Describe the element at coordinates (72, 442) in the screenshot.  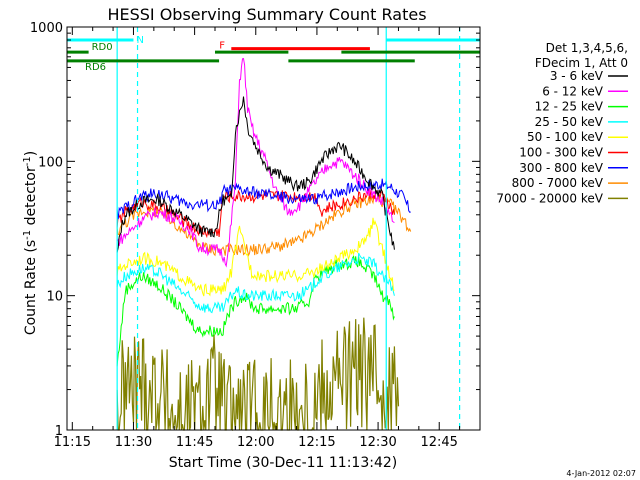
I see `x-tick-label-11-15: 11:15` at that location.